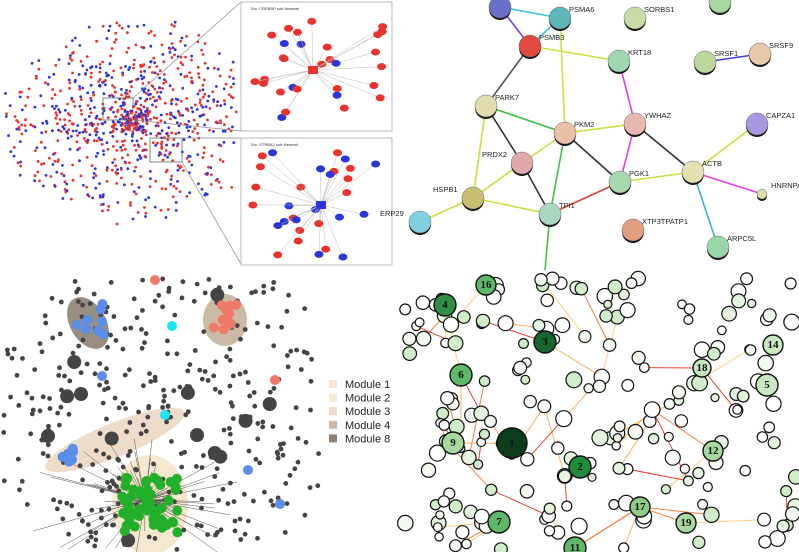 The height and width of the screenshot is (552, 799). Describe the element at coordinates (600, 128) in the screenshot. I see `interaction-edge` at that location.